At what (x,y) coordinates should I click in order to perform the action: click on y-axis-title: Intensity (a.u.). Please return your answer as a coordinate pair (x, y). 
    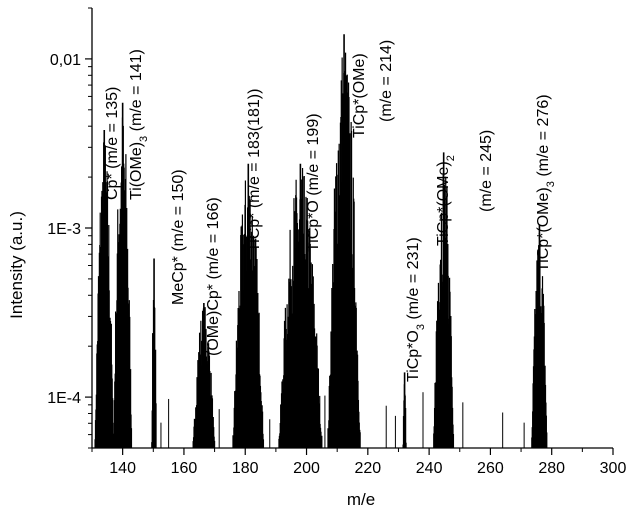
    Looking at the image, I should click on (16, 265).